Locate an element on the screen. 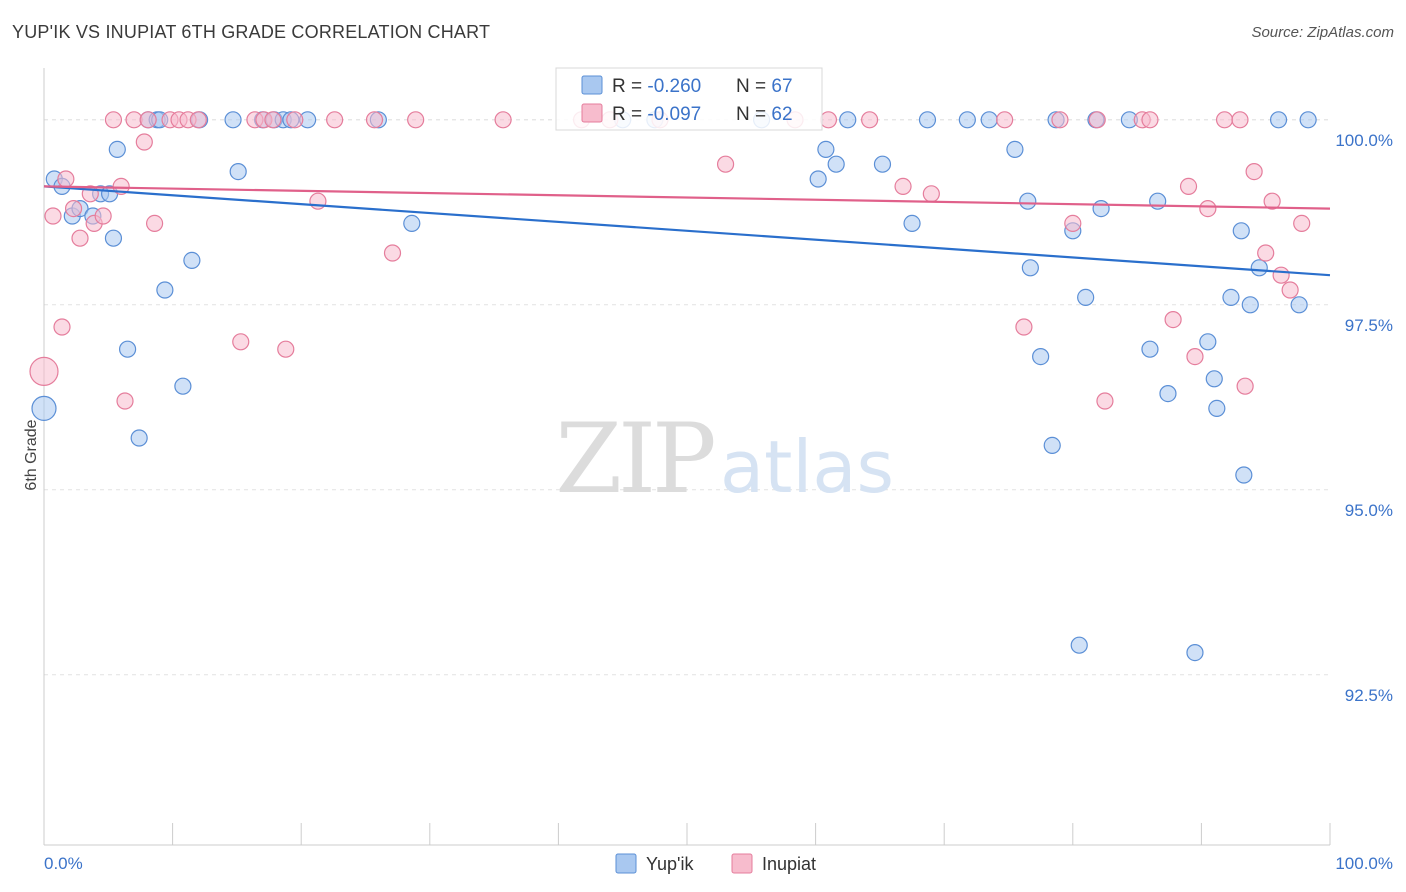 The image size is (1406, 892). legend-n-value: 67 is located at coordinates (781, 86).